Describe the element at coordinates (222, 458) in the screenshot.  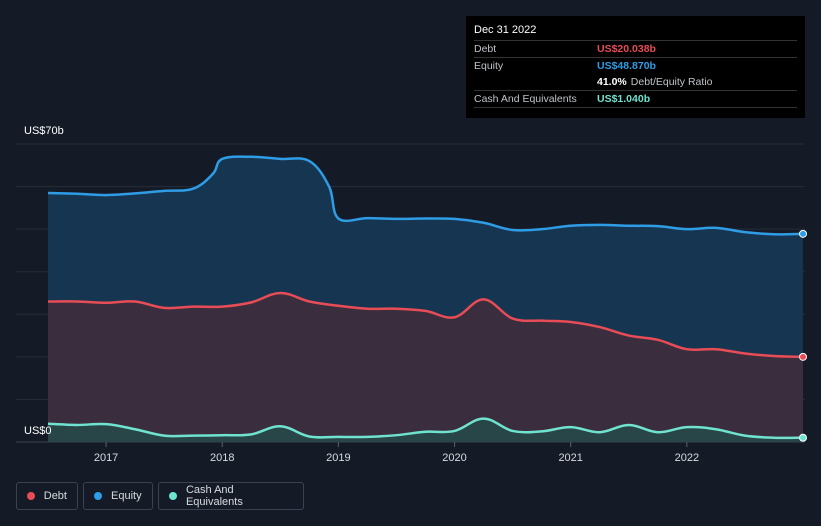
I see `x-tick-label: 2018` at that location.